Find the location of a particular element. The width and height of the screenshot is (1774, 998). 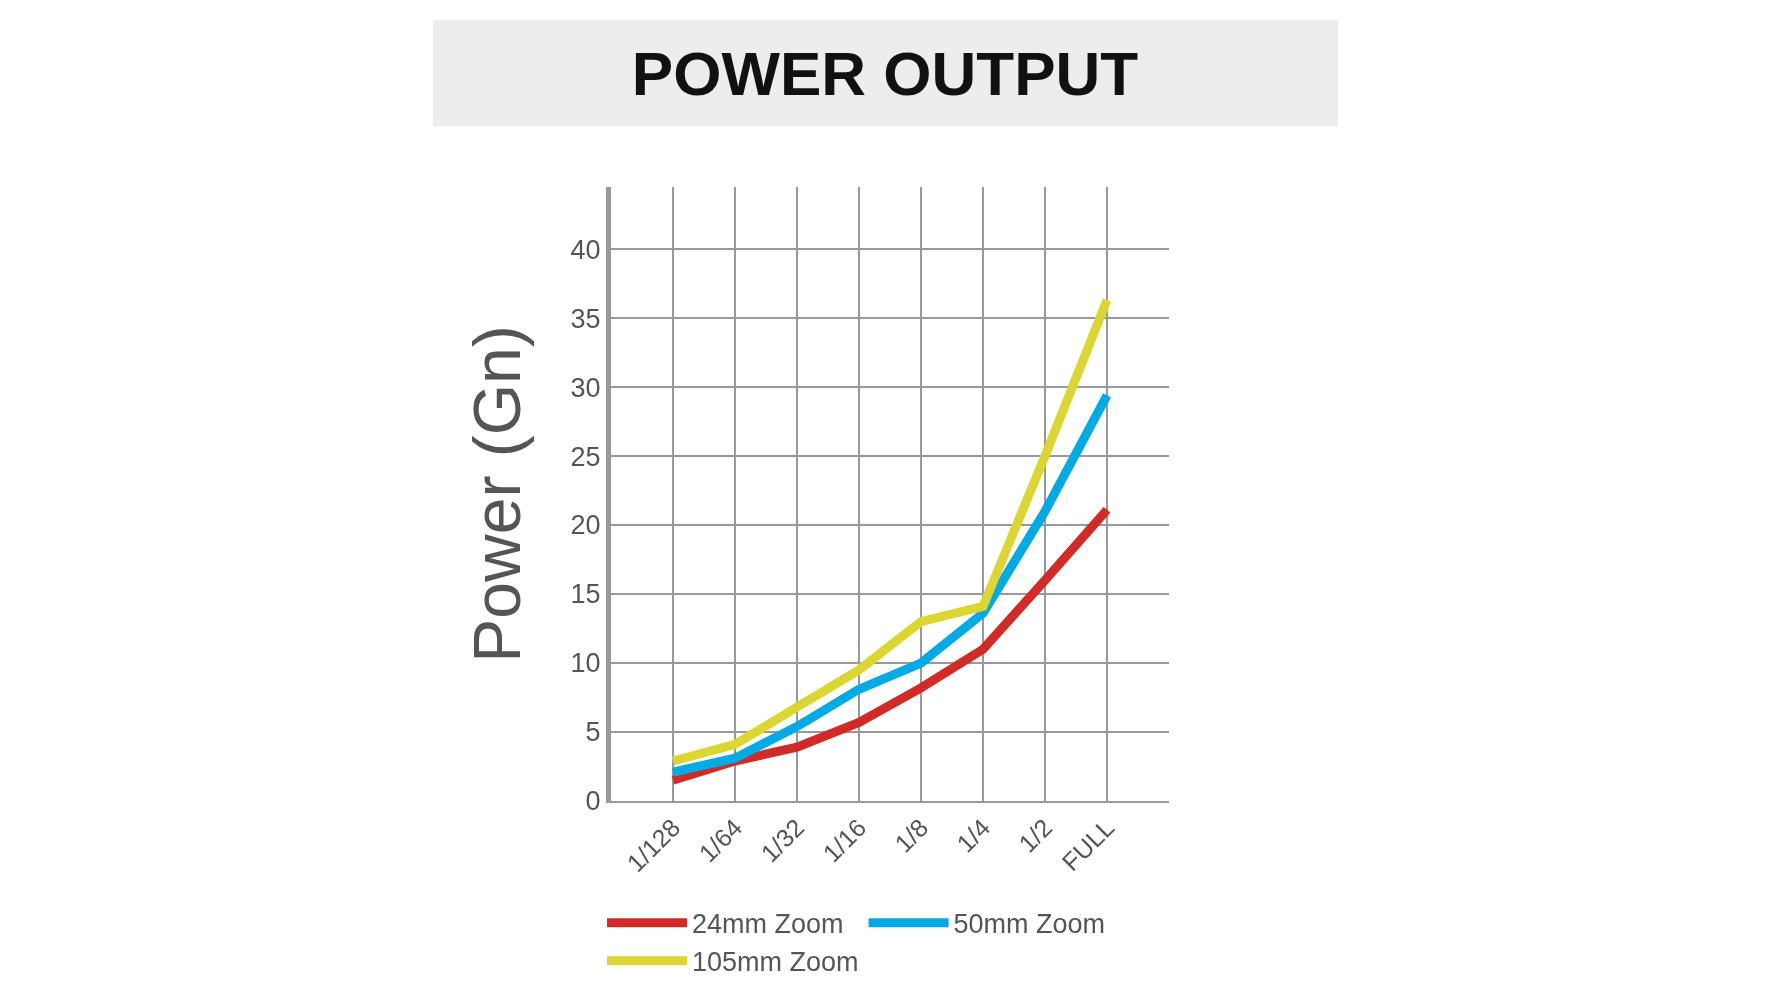

y-tick-label: 10 is located at coordinates (585, 663).